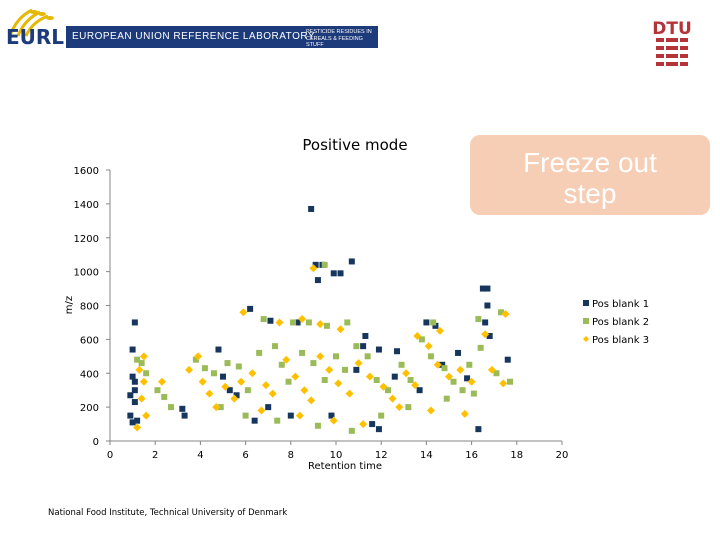  What do you see at coordinates (194, 36) in the screenshot?
I see `band-title: EUROPEAN UNION REFERENCE LABORATORY` at bounding box center [194, 36].